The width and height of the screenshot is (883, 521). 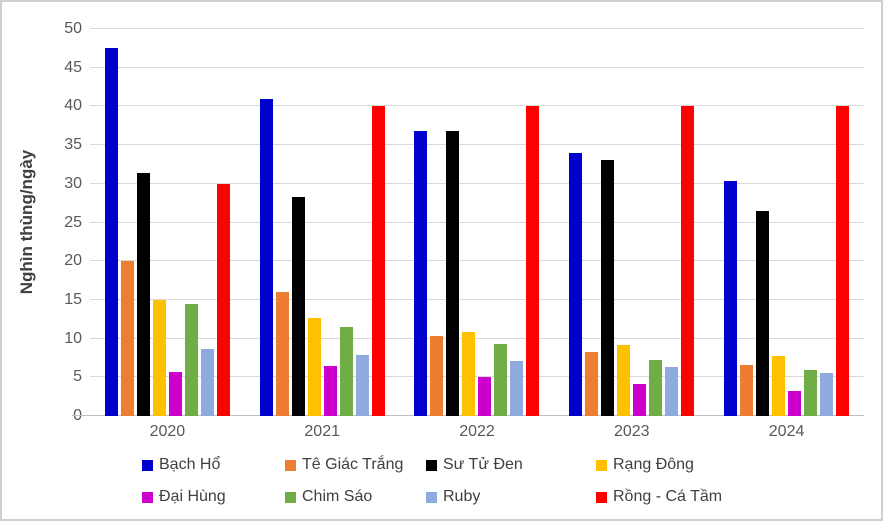 I want to click on y-tick-20: 20, so click(x=73, y=261).